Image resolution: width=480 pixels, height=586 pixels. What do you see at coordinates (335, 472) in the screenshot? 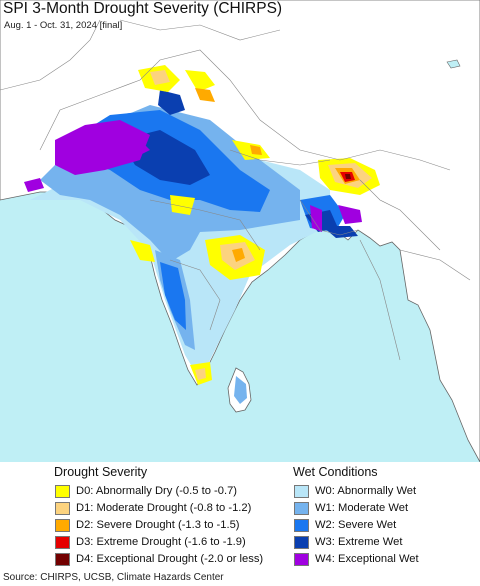
I see `wet-legend-heading: Wet Conditions` at bounding box center [335, 472].